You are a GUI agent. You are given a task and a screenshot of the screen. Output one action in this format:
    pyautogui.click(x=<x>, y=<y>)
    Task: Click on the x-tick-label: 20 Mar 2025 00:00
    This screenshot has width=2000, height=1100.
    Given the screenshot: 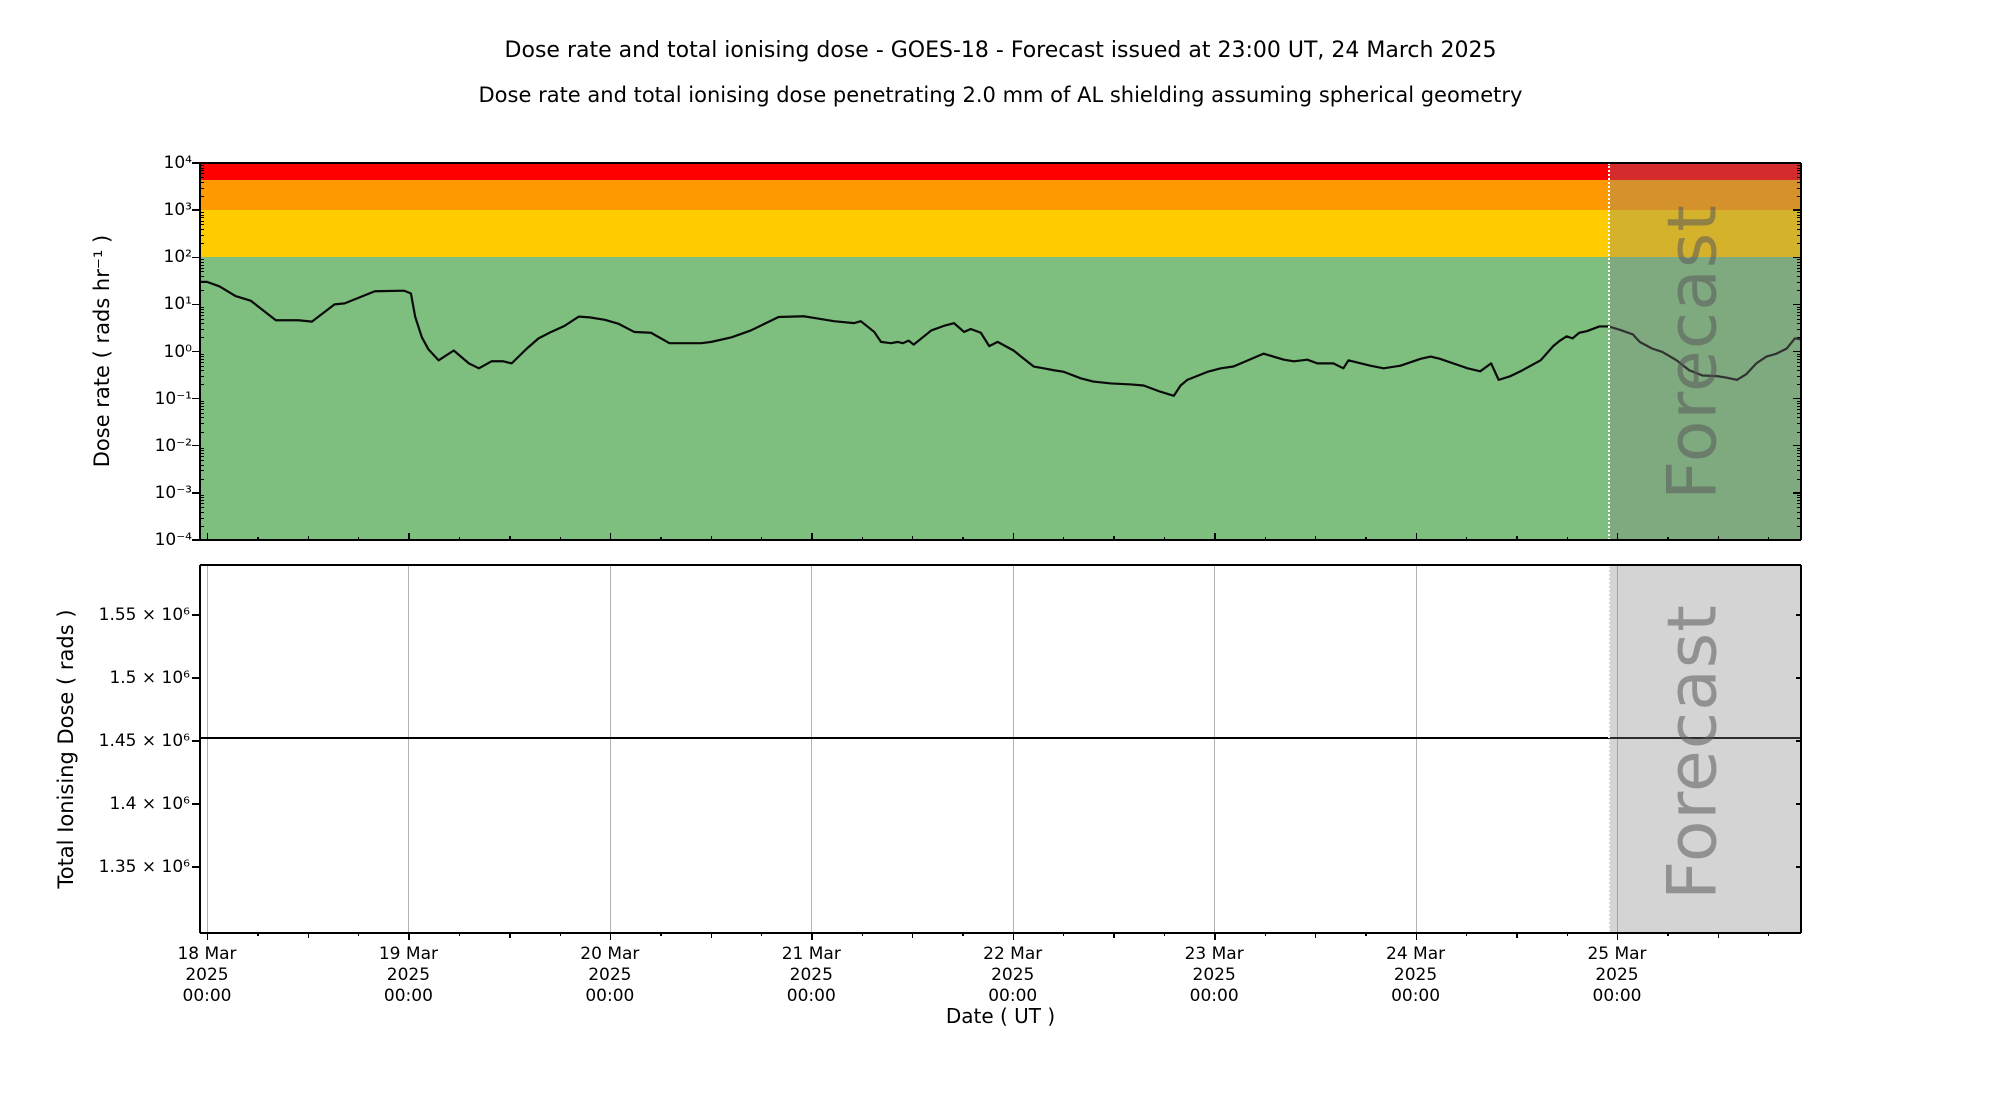 What is the action you would take?
    pyautogui.click(x=610, y=975)
    